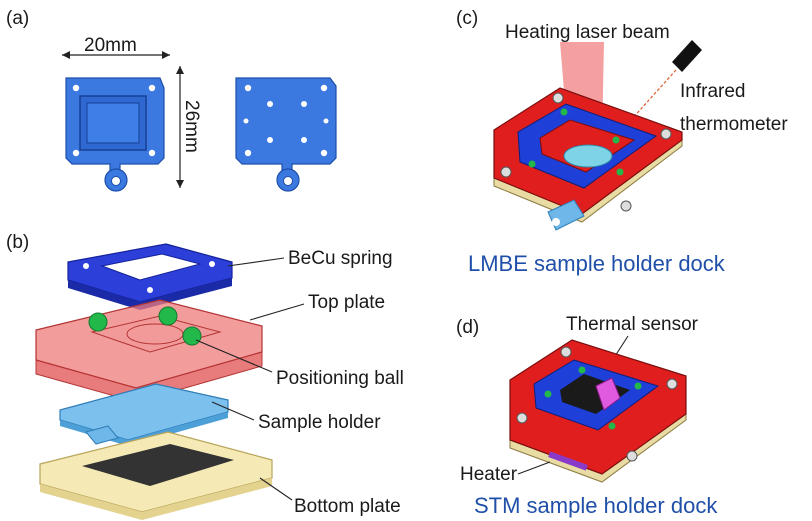 This screenshot has height=521, width=812. Describe the element at coordinates (156, 475) in the screenshot. I see `bottom-plate` at that location.